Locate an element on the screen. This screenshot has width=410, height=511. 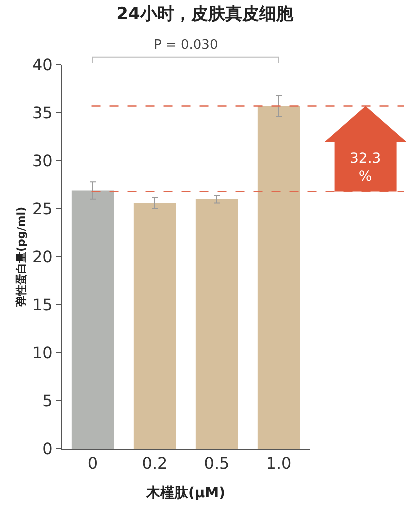
y-tick-label: 30 is located at coordinates (42, 161).